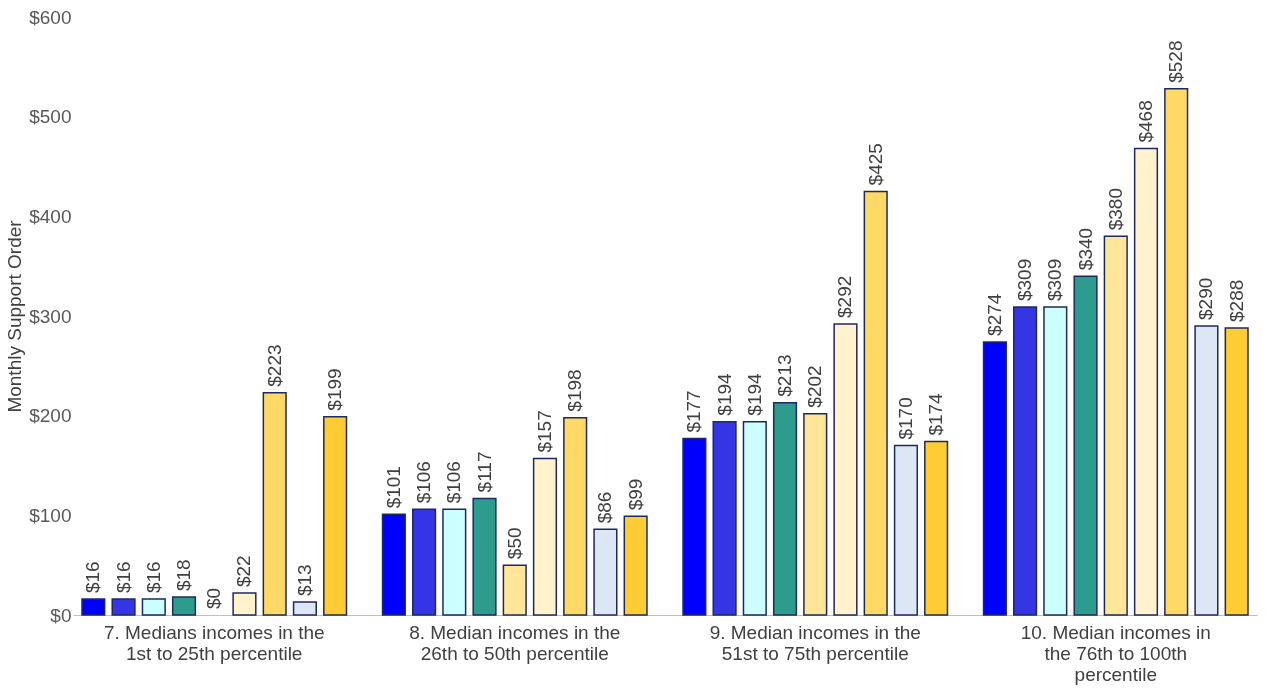 Image resolution: width=1267 pixels, height=689 pixels. I want to click on data-label: $22, so click(244, 571).